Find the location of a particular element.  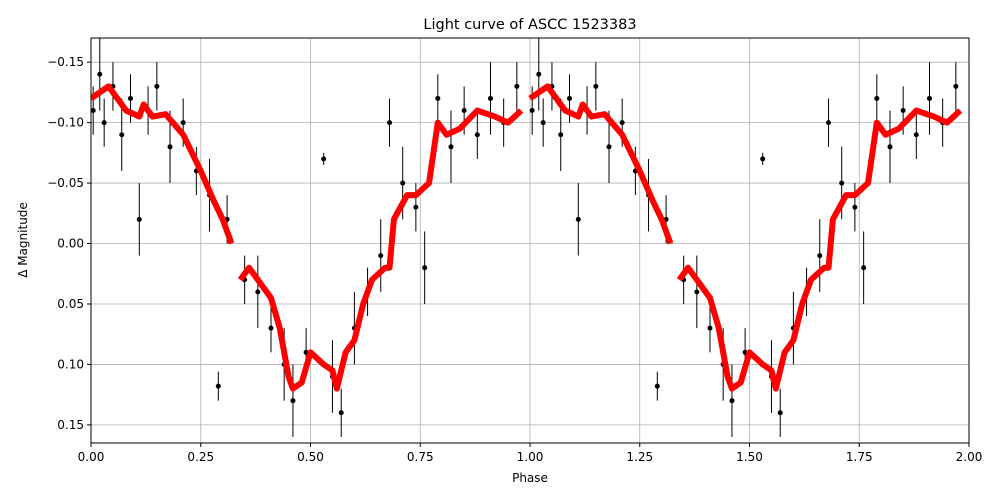

y-tick-label: 0.00 is located at coordinates (70, 244).